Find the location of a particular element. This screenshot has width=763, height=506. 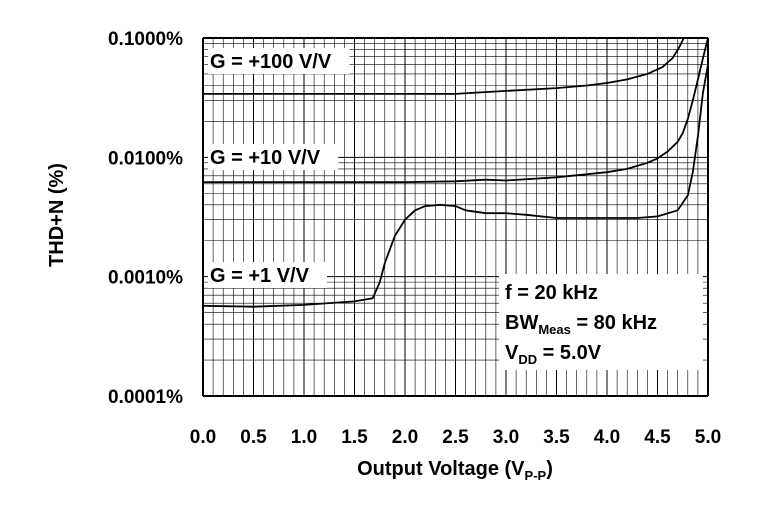

y-tick-label: 0.1000% is located at coordinates (145, 39).